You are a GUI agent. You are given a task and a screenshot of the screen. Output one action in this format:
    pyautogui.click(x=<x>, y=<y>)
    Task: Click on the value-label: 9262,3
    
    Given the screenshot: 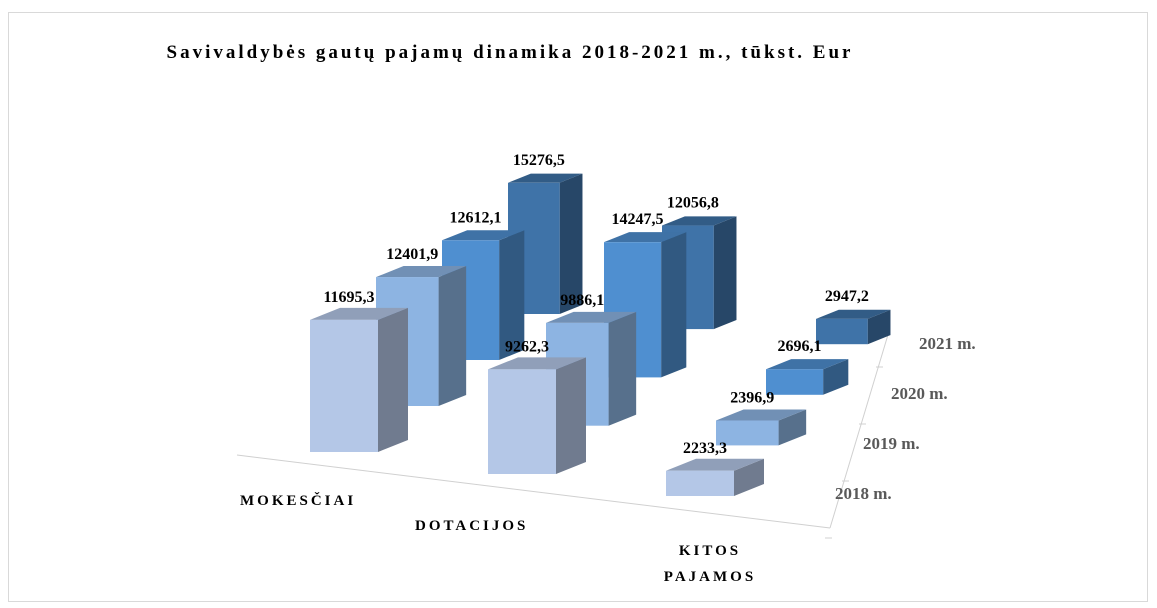 What is the action you would take?
    pyautogui.click(x=527, y=346)
    